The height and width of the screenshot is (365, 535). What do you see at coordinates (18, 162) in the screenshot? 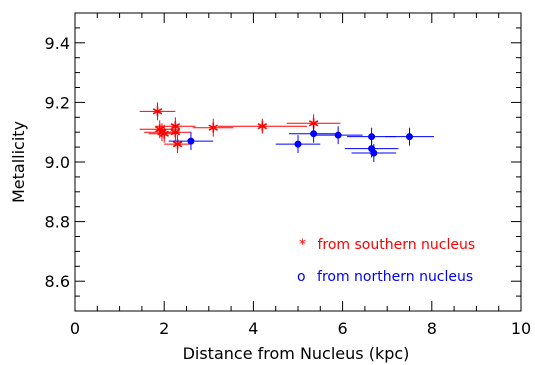
I see `y-axis-title: Metallicity` at bounding box center [18, 162].